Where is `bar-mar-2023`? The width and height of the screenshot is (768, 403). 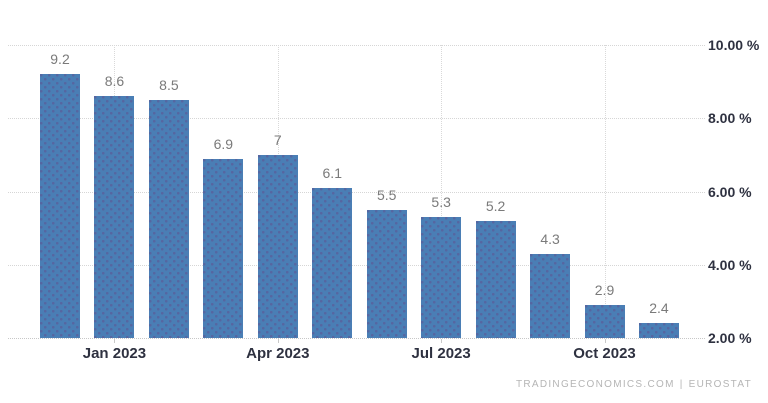
bar-mar-2023 is located at coordinates (223, 248).